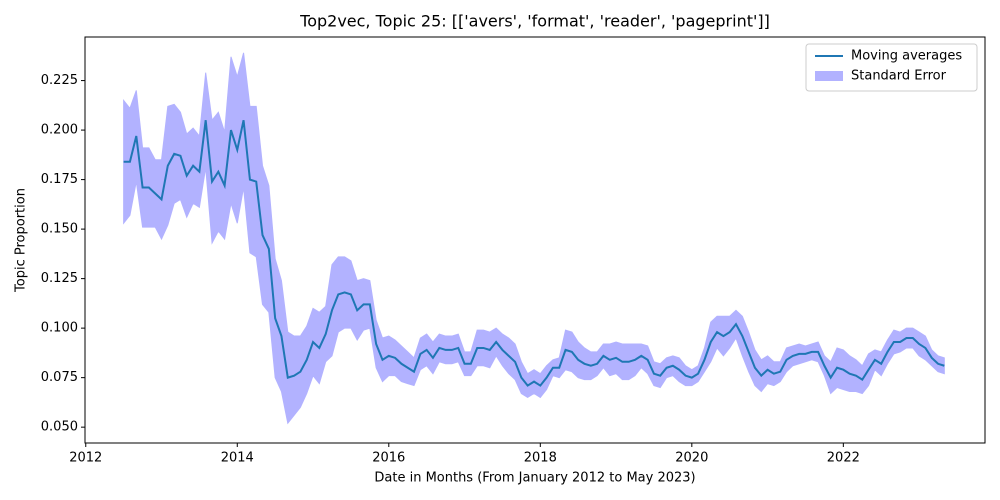  Describe the element at coordinates (21, 240) in the screenshot. I see `y-axis-label: Topic Proportion` at that location.